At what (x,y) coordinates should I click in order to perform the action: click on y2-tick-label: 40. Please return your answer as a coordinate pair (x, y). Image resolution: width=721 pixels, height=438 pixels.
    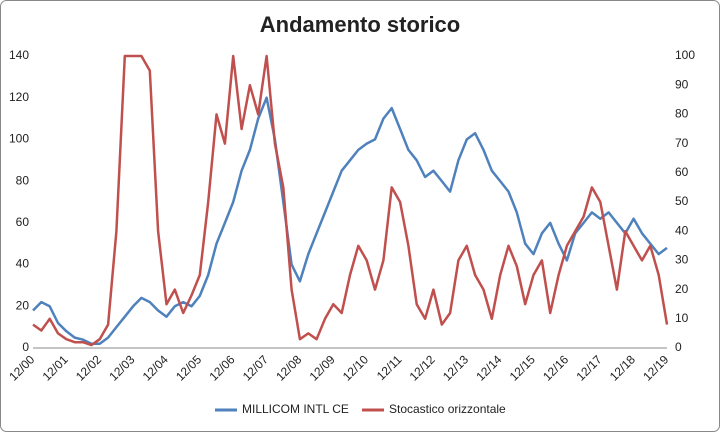
    Looking at the image, I should click on (682, 230).